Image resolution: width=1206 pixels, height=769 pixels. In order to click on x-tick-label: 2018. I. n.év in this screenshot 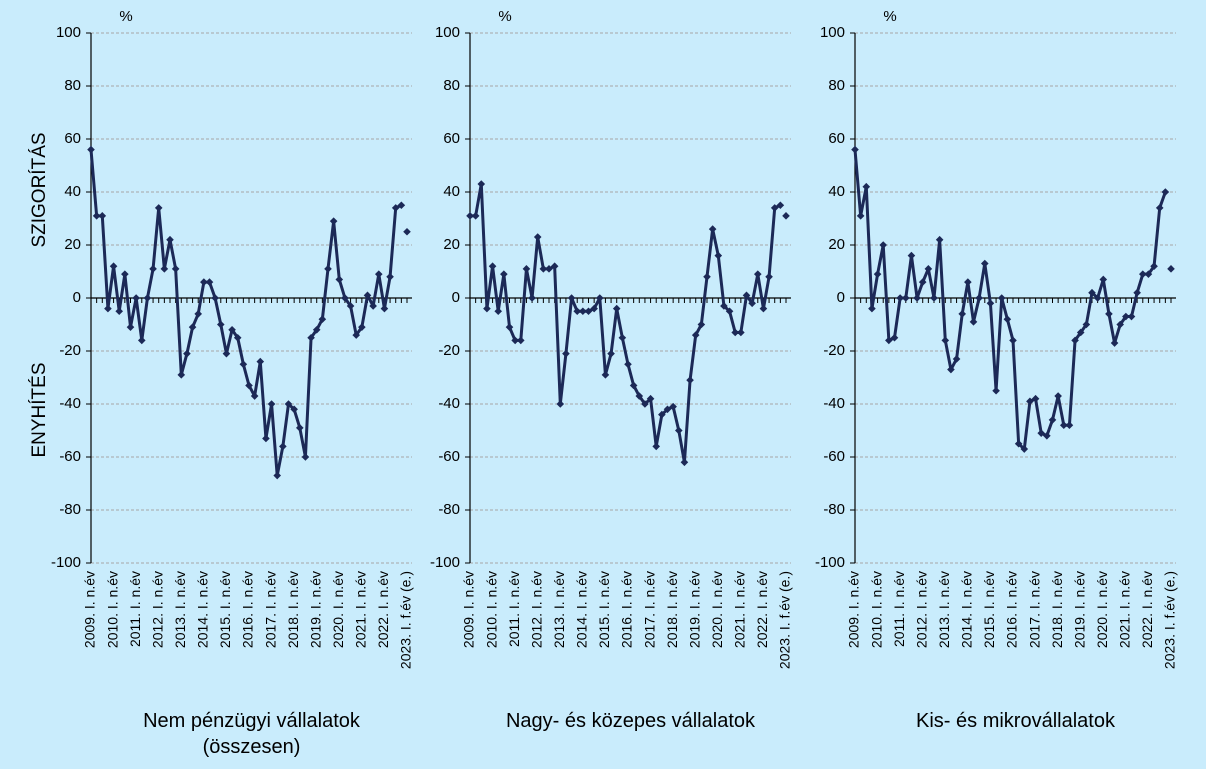, I will do `click(293, 609)`.